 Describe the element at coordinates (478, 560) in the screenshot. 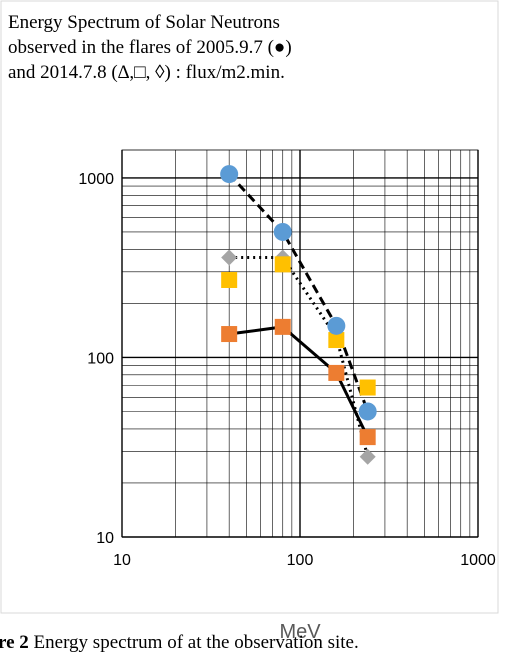

I see `x-tick-label: 1000` at that location.